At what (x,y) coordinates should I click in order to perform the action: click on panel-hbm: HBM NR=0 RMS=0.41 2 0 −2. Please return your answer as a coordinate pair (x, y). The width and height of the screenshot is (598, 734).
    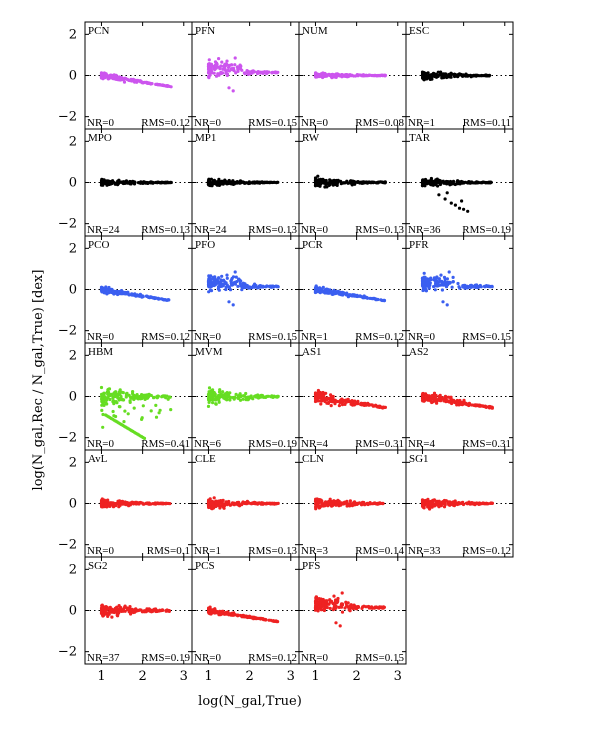
    Looking at the image, I should click on (125, 396).